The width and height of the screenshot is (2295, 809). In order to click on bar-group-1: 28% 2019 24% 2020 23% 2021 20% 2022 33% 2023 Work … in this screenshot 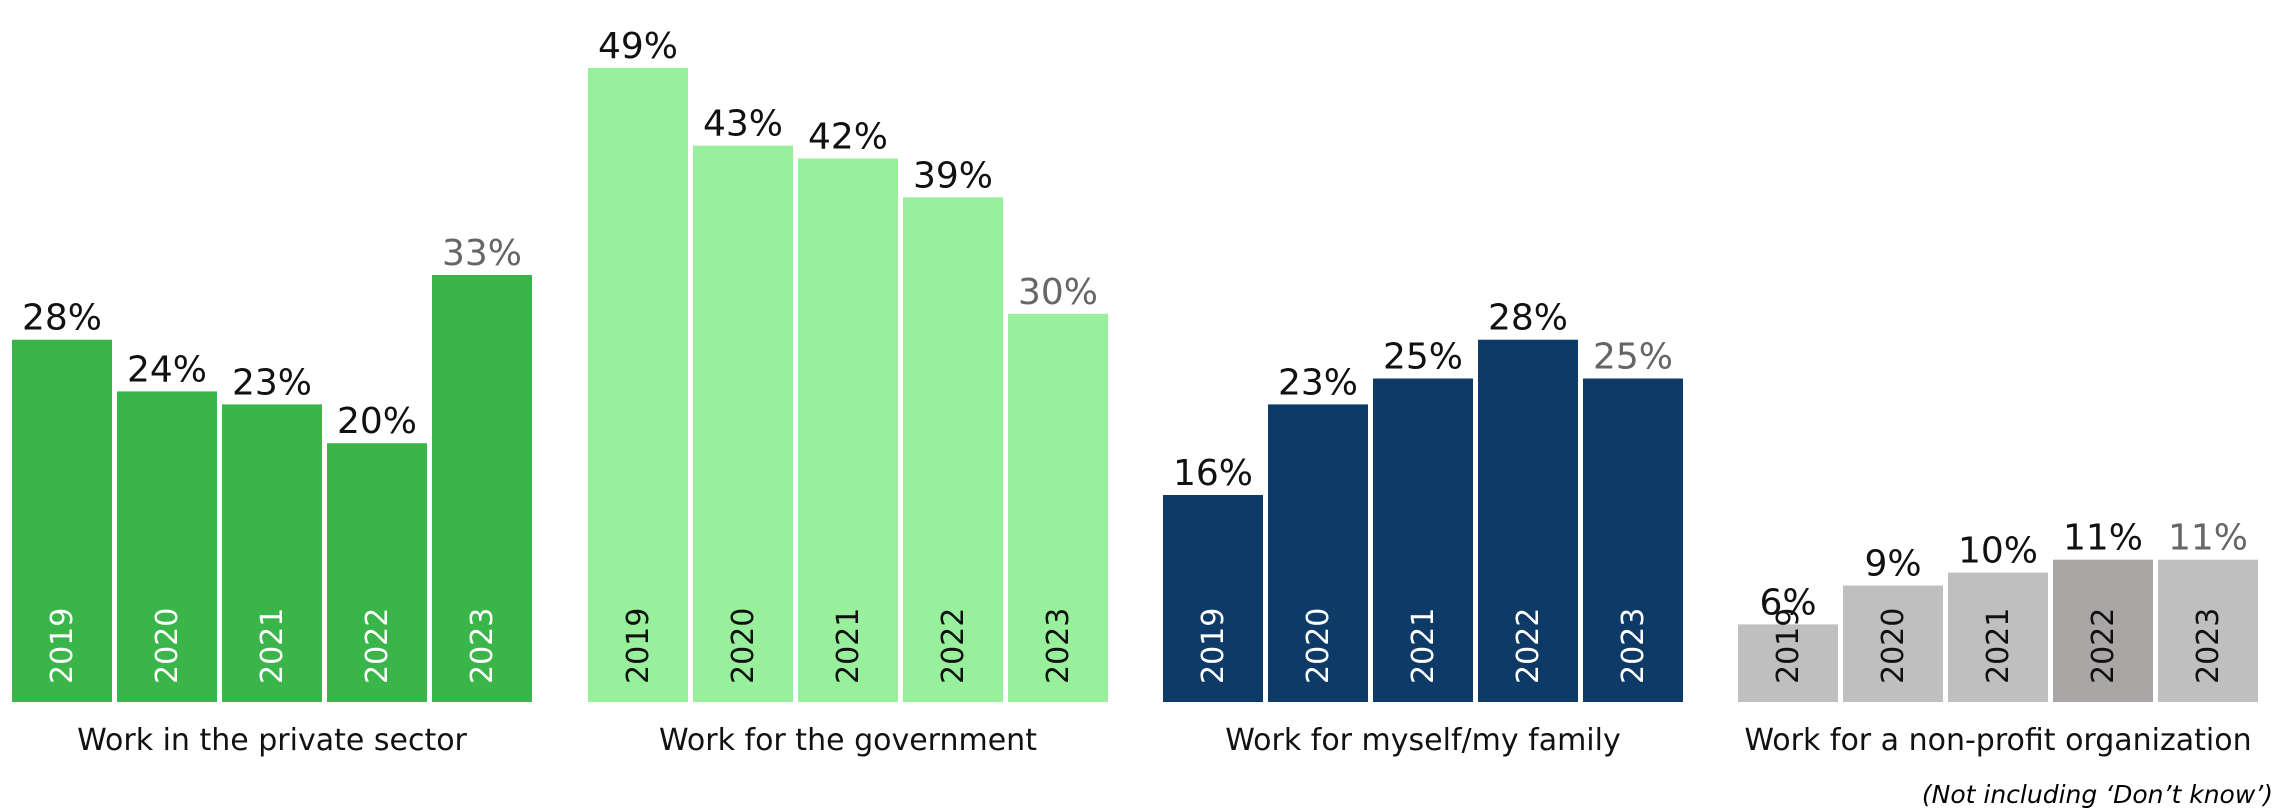, I will do `click(272, 495)`.